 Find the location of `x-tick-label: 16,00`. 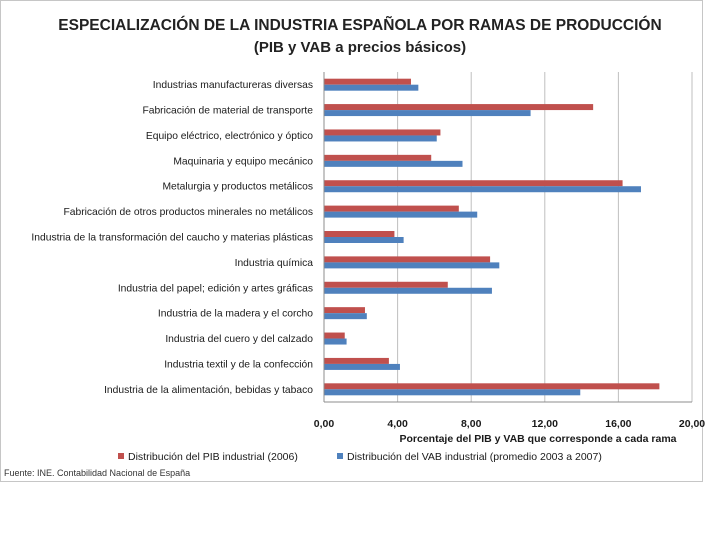

x-tick-label: 16,00 is located at coordinates (618, 424).